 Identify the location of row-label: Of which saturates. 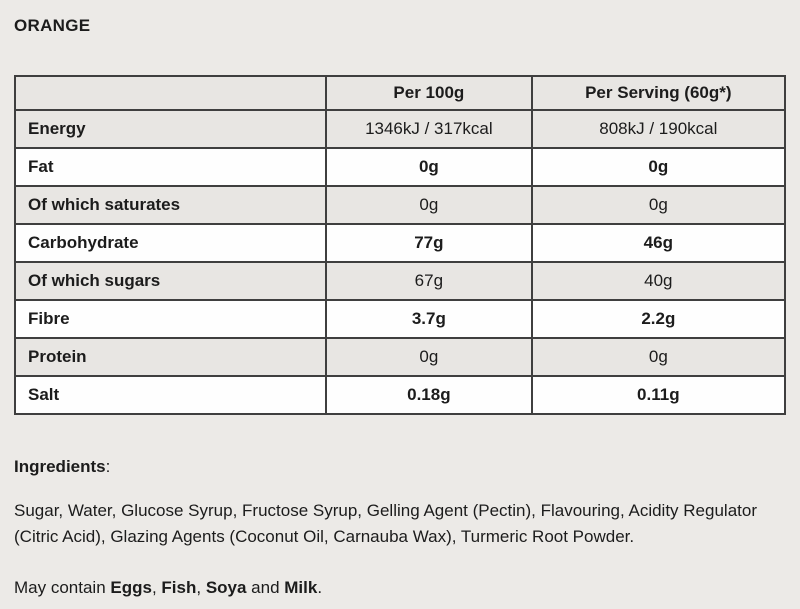
(170, 205).